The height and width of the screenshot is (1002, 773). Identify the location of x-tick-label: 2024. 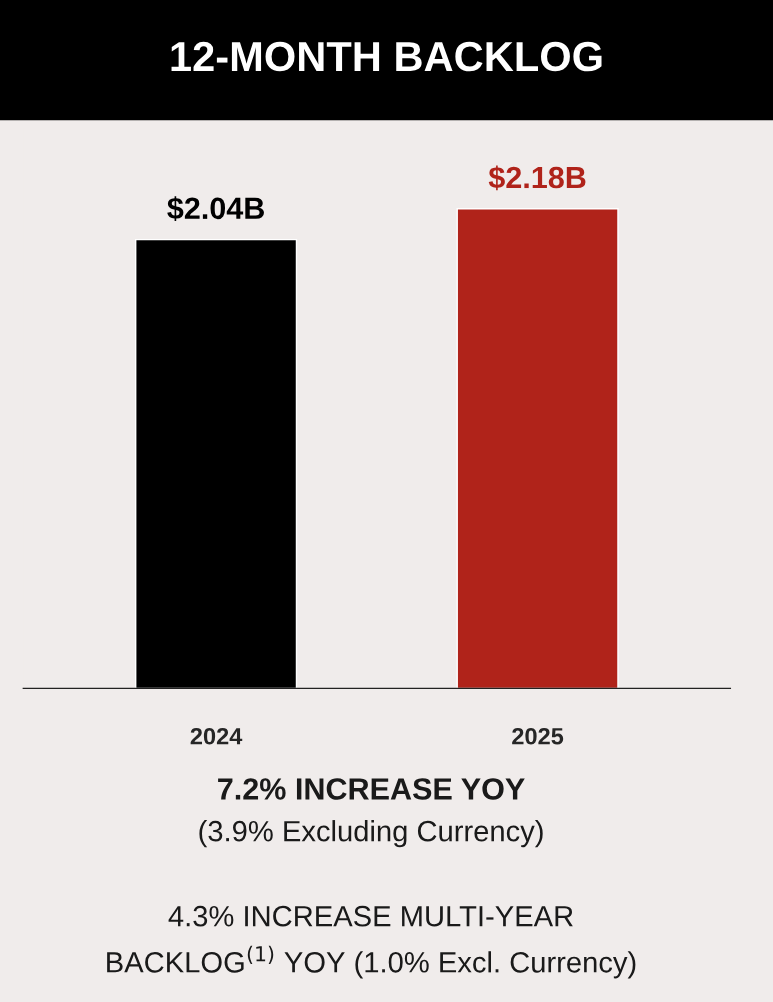
(216, 736).